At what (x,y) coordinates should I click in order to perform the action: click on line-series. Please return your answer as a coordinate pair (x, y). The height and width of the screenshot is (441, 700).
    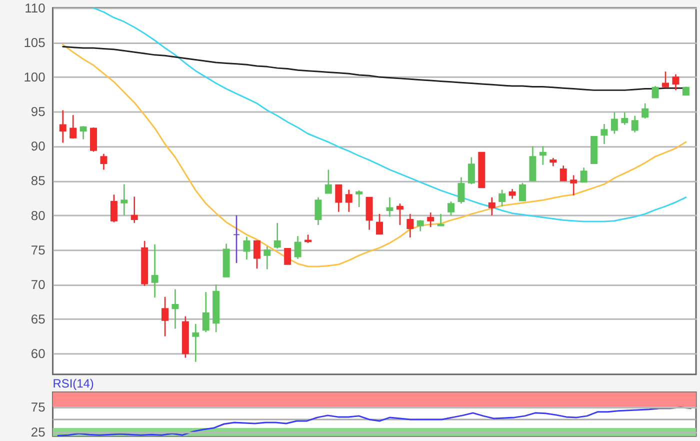
    Looking at the image, I should click on (374, 421).